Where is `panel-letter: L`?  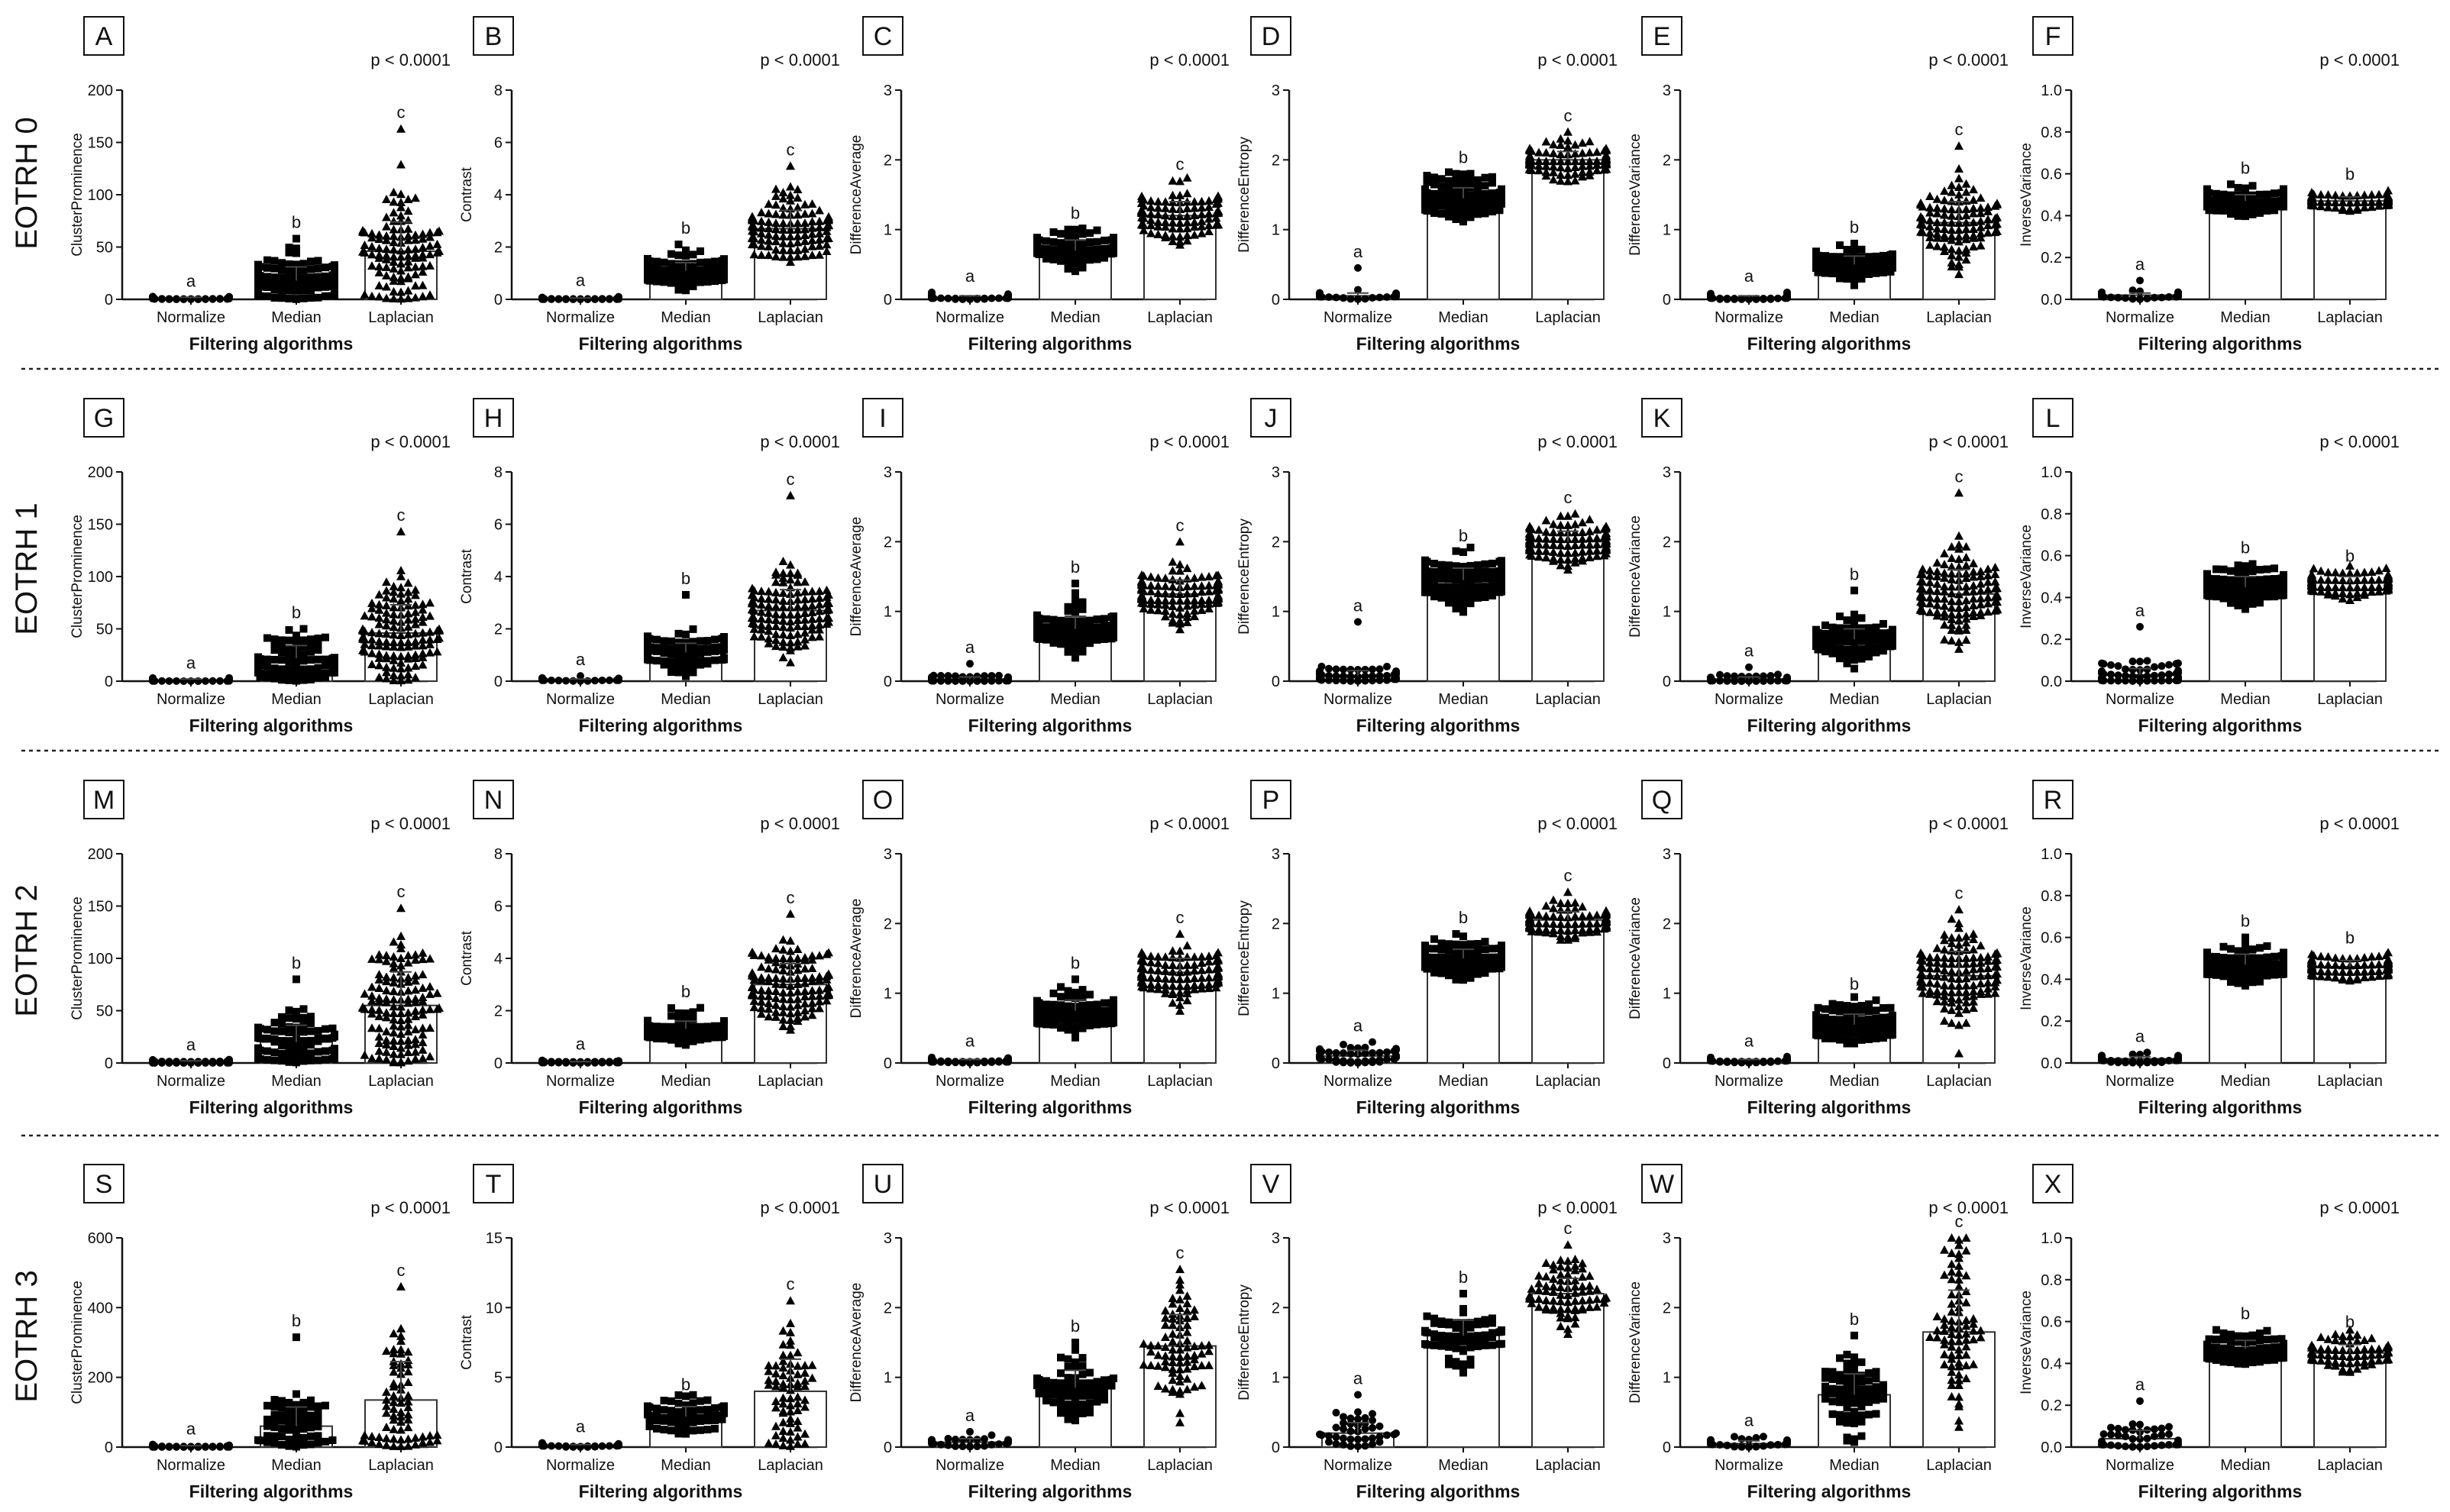 panel-letter: L is located at coordinates (2053, 419).